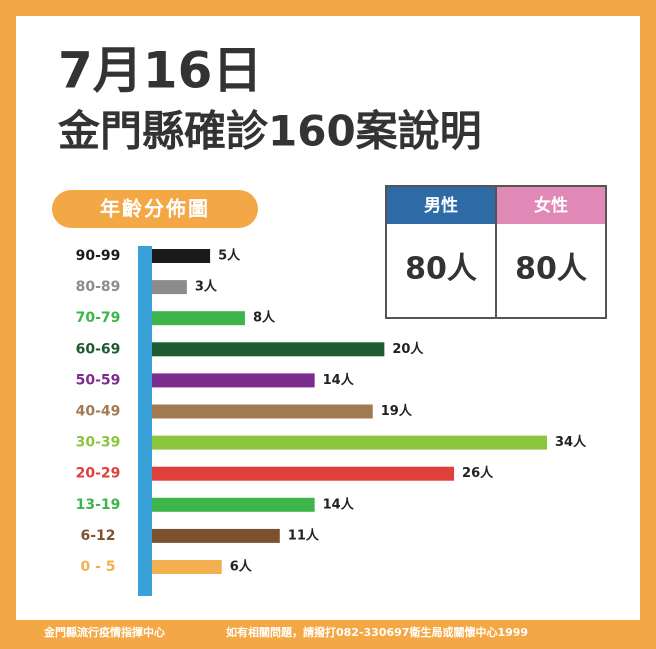 This screenshot has width=656, height=649. Describe the element at coordinates (98, 349) in the screenshot. I see `category-label: 60-69` at that location.